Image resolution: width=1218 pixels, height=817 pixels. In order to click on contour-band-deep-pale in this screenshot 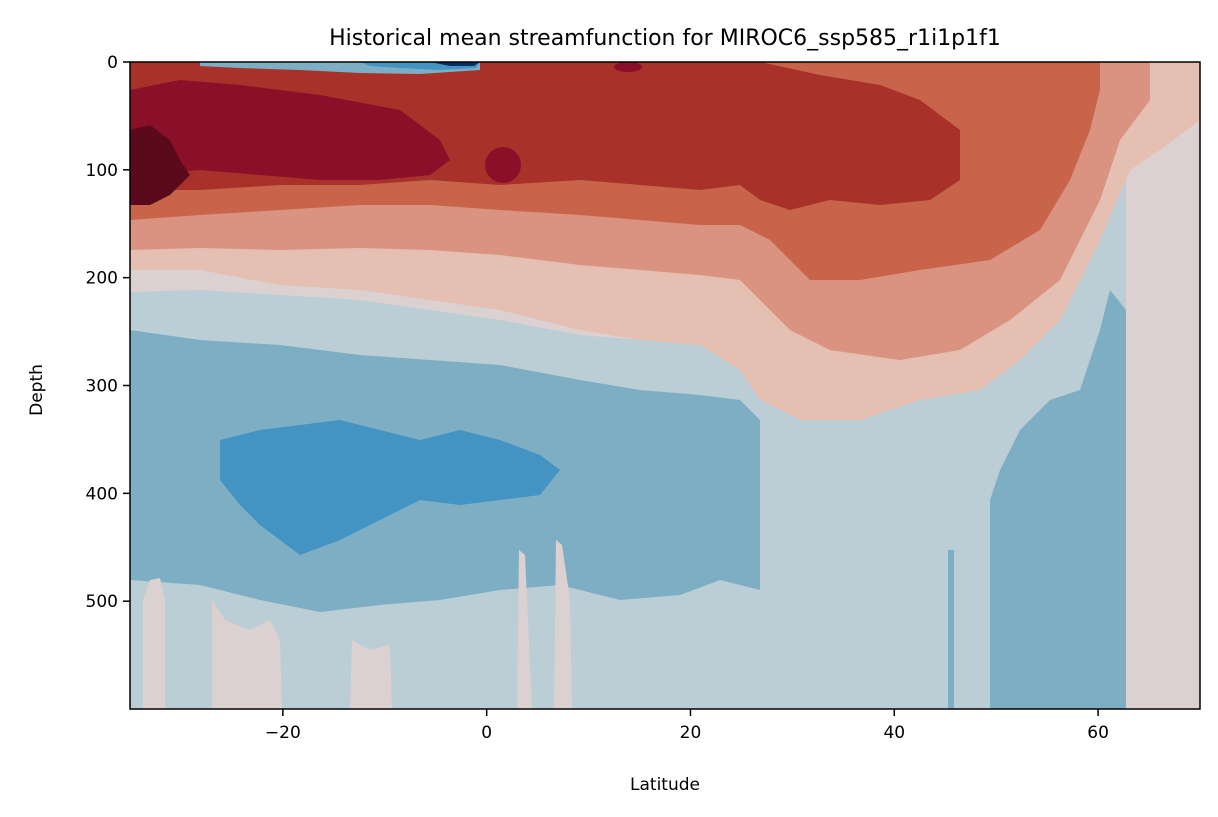, I will do `click(154, 643)`.